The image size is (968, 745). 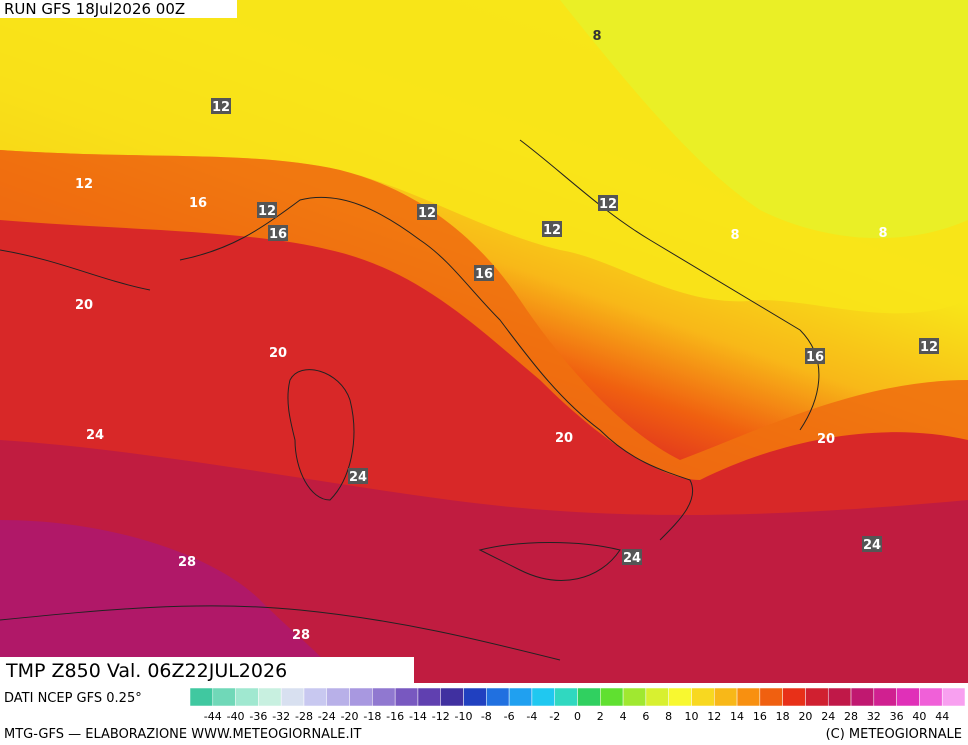 What do you see at coordinates (464, 716) in the screenshot?
I see `legend-label: -10` at bounding box center [464, 716].